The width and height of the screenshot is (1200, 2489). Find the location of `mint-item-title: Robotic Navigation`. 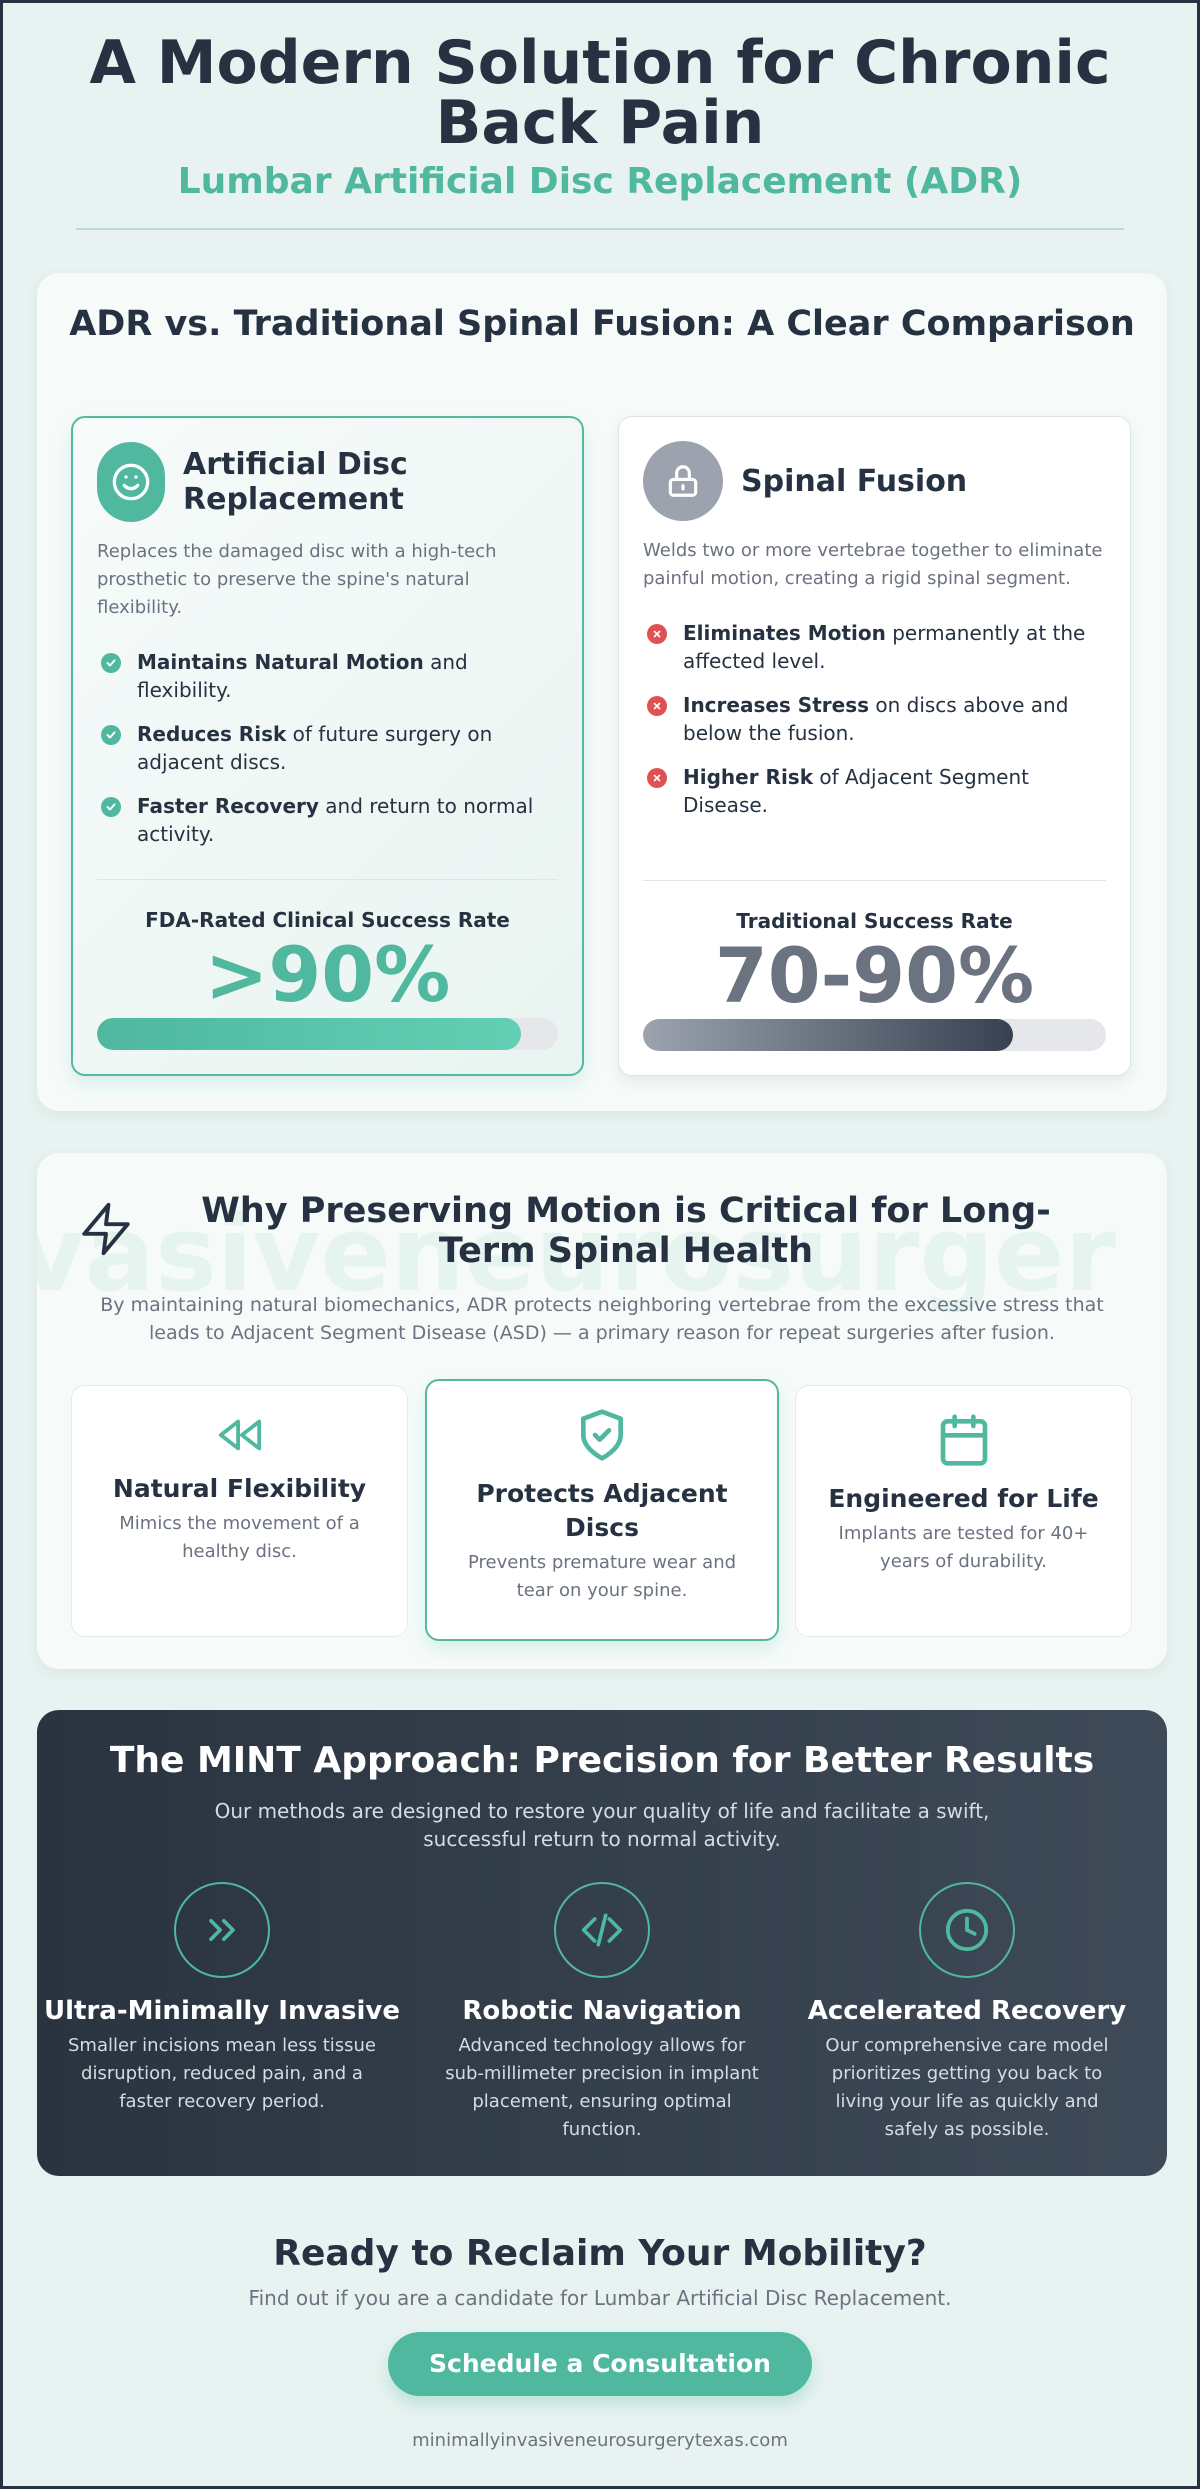

mint-item-title: Robotic Navigation is located at coordinates (602, 2011).